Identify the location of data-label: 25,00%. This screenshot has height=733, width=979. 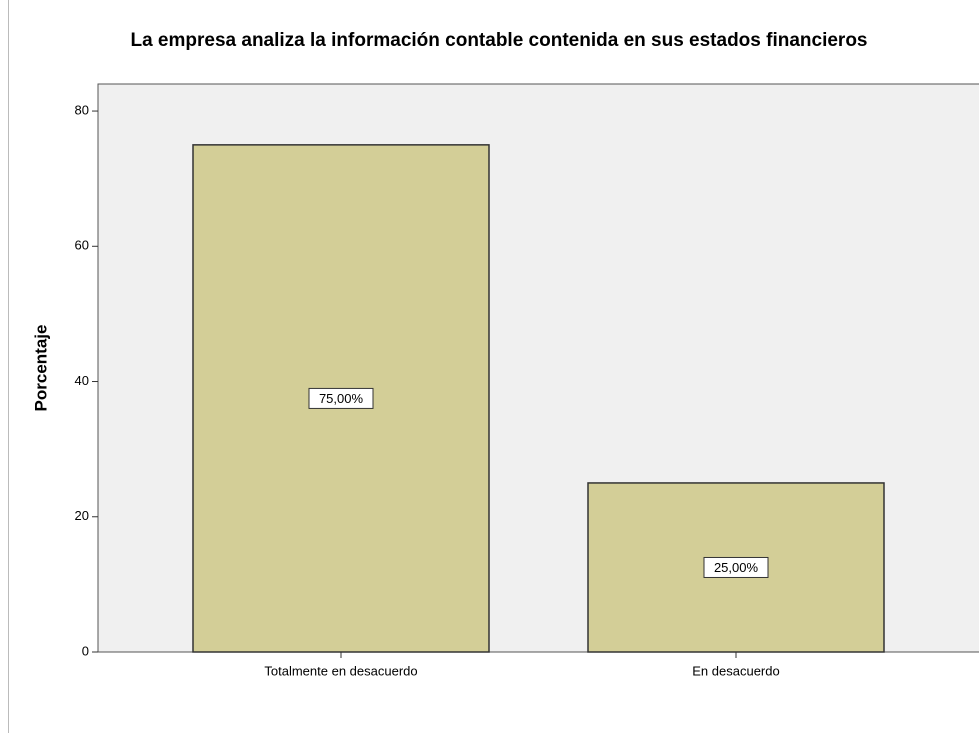
(736, 567).